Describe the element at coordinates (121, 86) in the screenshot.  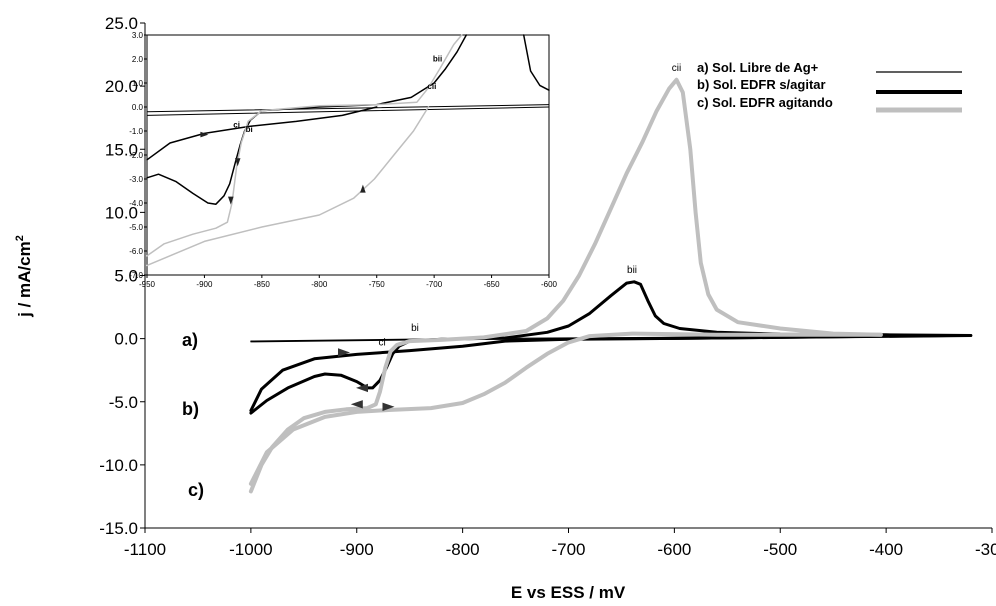
I see `main-y-tick-label: 20.0` at that location.